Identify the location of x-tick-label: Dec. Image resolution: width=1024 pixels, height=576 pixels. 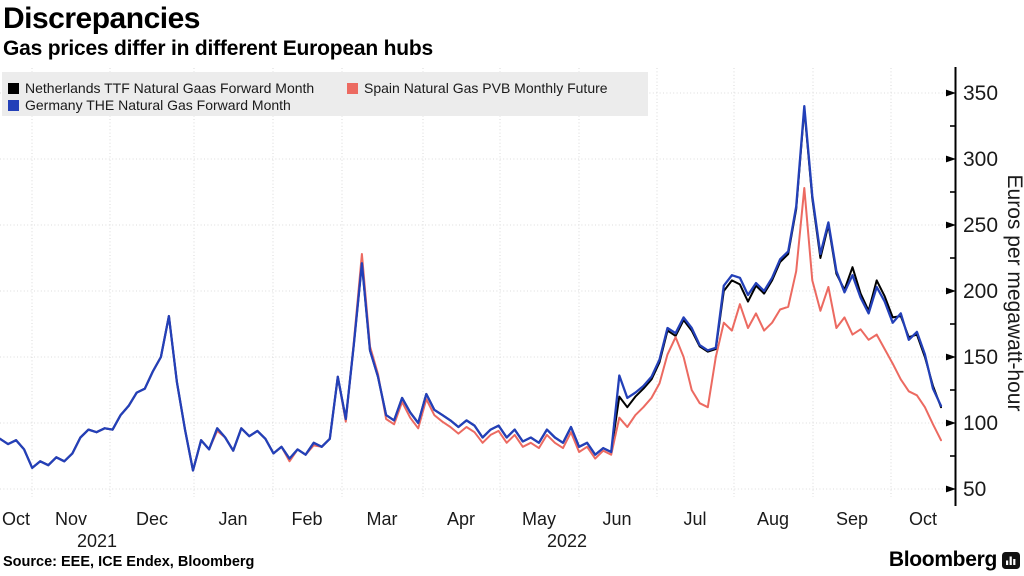
(152, 519).